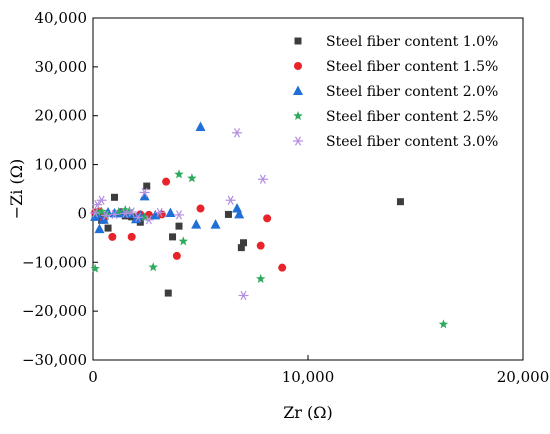  I want to click on y-tick-label: −20,000, so click(54, 311).